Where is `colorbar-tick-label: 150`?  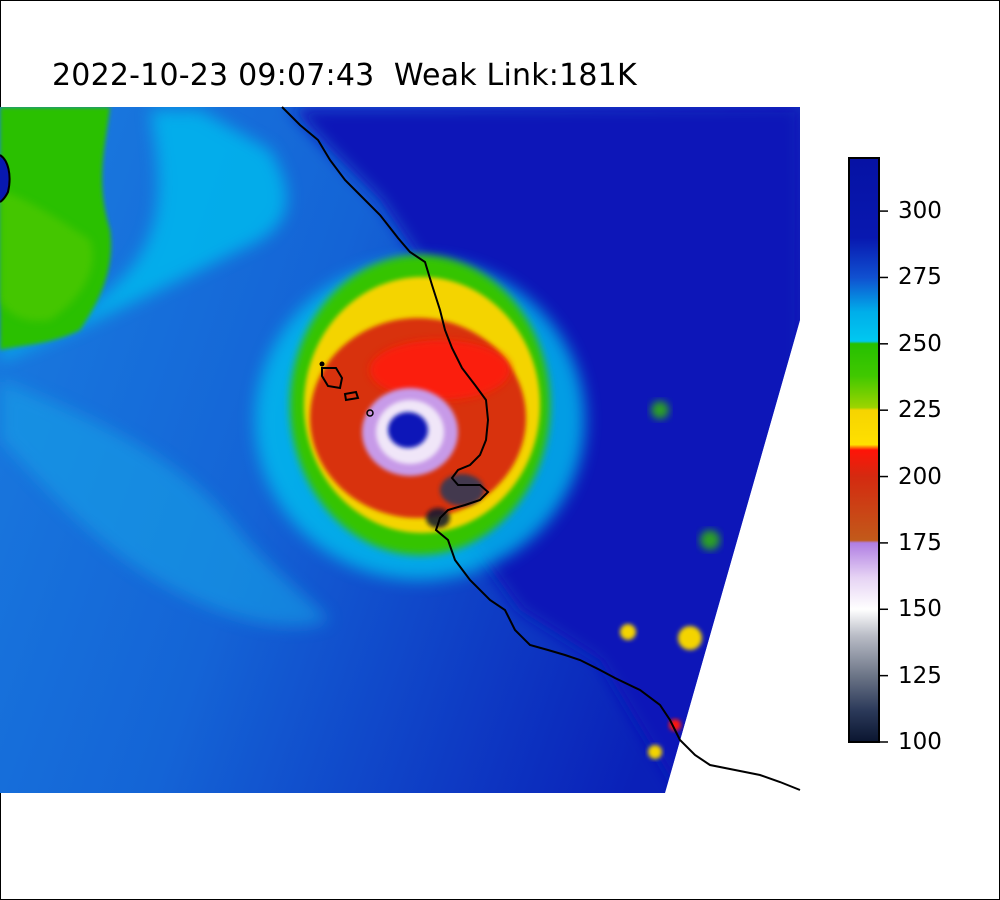
colorbar-tick-label: 150 is located at coordinates (920, 609).